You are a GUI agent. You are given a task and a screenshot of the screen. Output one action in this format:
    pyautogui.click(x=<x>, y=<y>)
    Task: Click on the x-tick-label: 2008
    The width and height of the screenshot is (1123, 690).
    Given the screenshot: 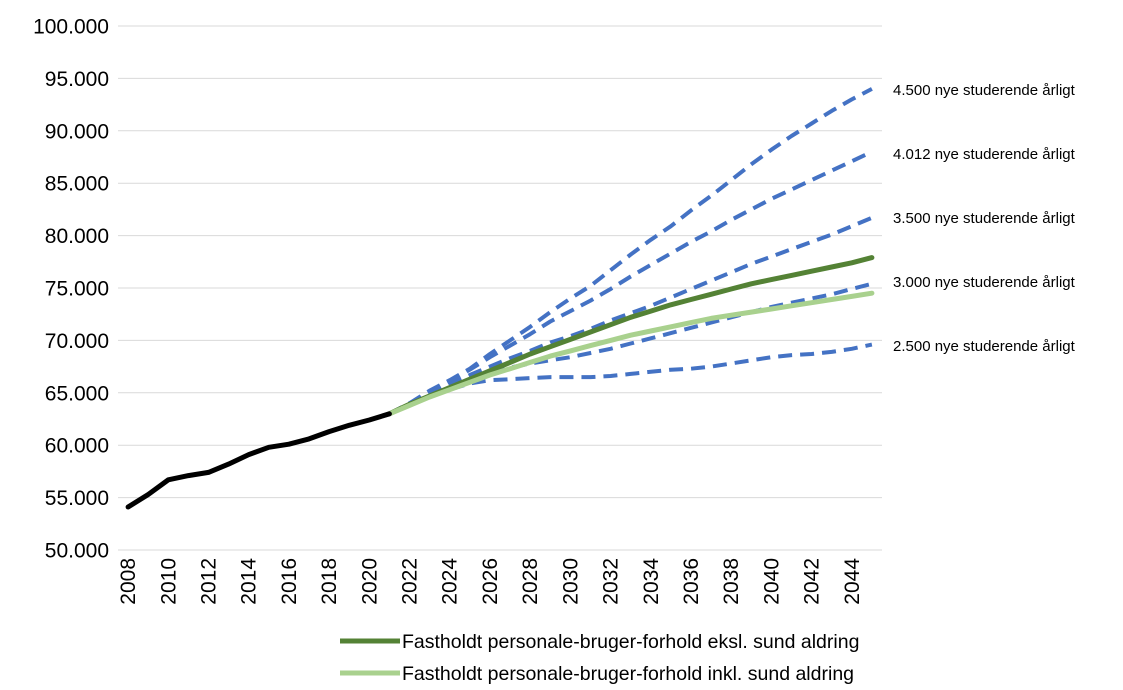 What is the action you would take?
    pyautogui.click(x=128, y=581)
    